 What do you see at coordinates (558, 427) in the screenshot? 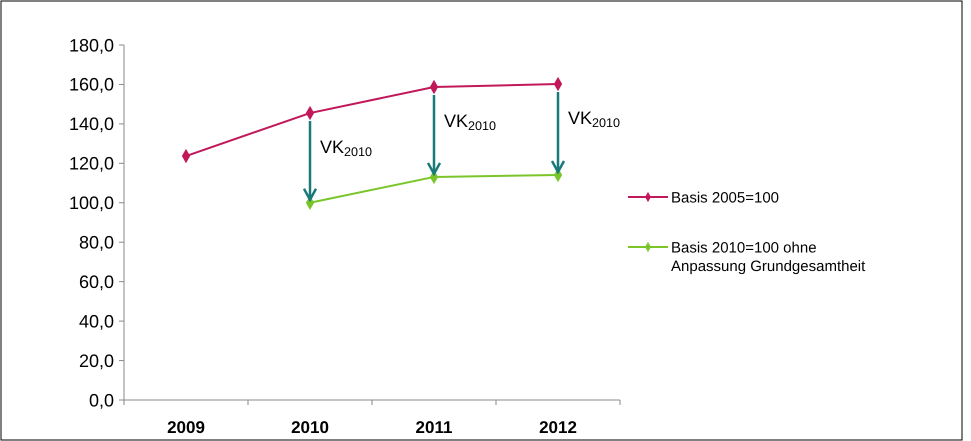
I see `x-tick-label: 2012` at bounding box center [558, 427].